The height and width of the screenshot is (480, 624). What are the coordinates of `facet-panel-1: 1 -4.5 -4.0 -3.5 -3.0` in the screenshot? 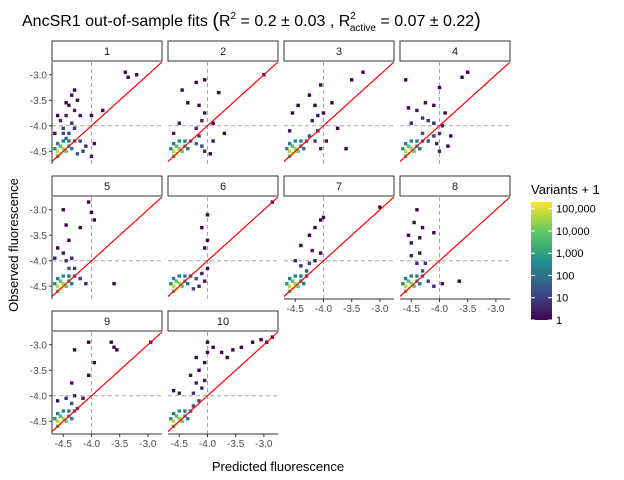 It's located at (96, 102).